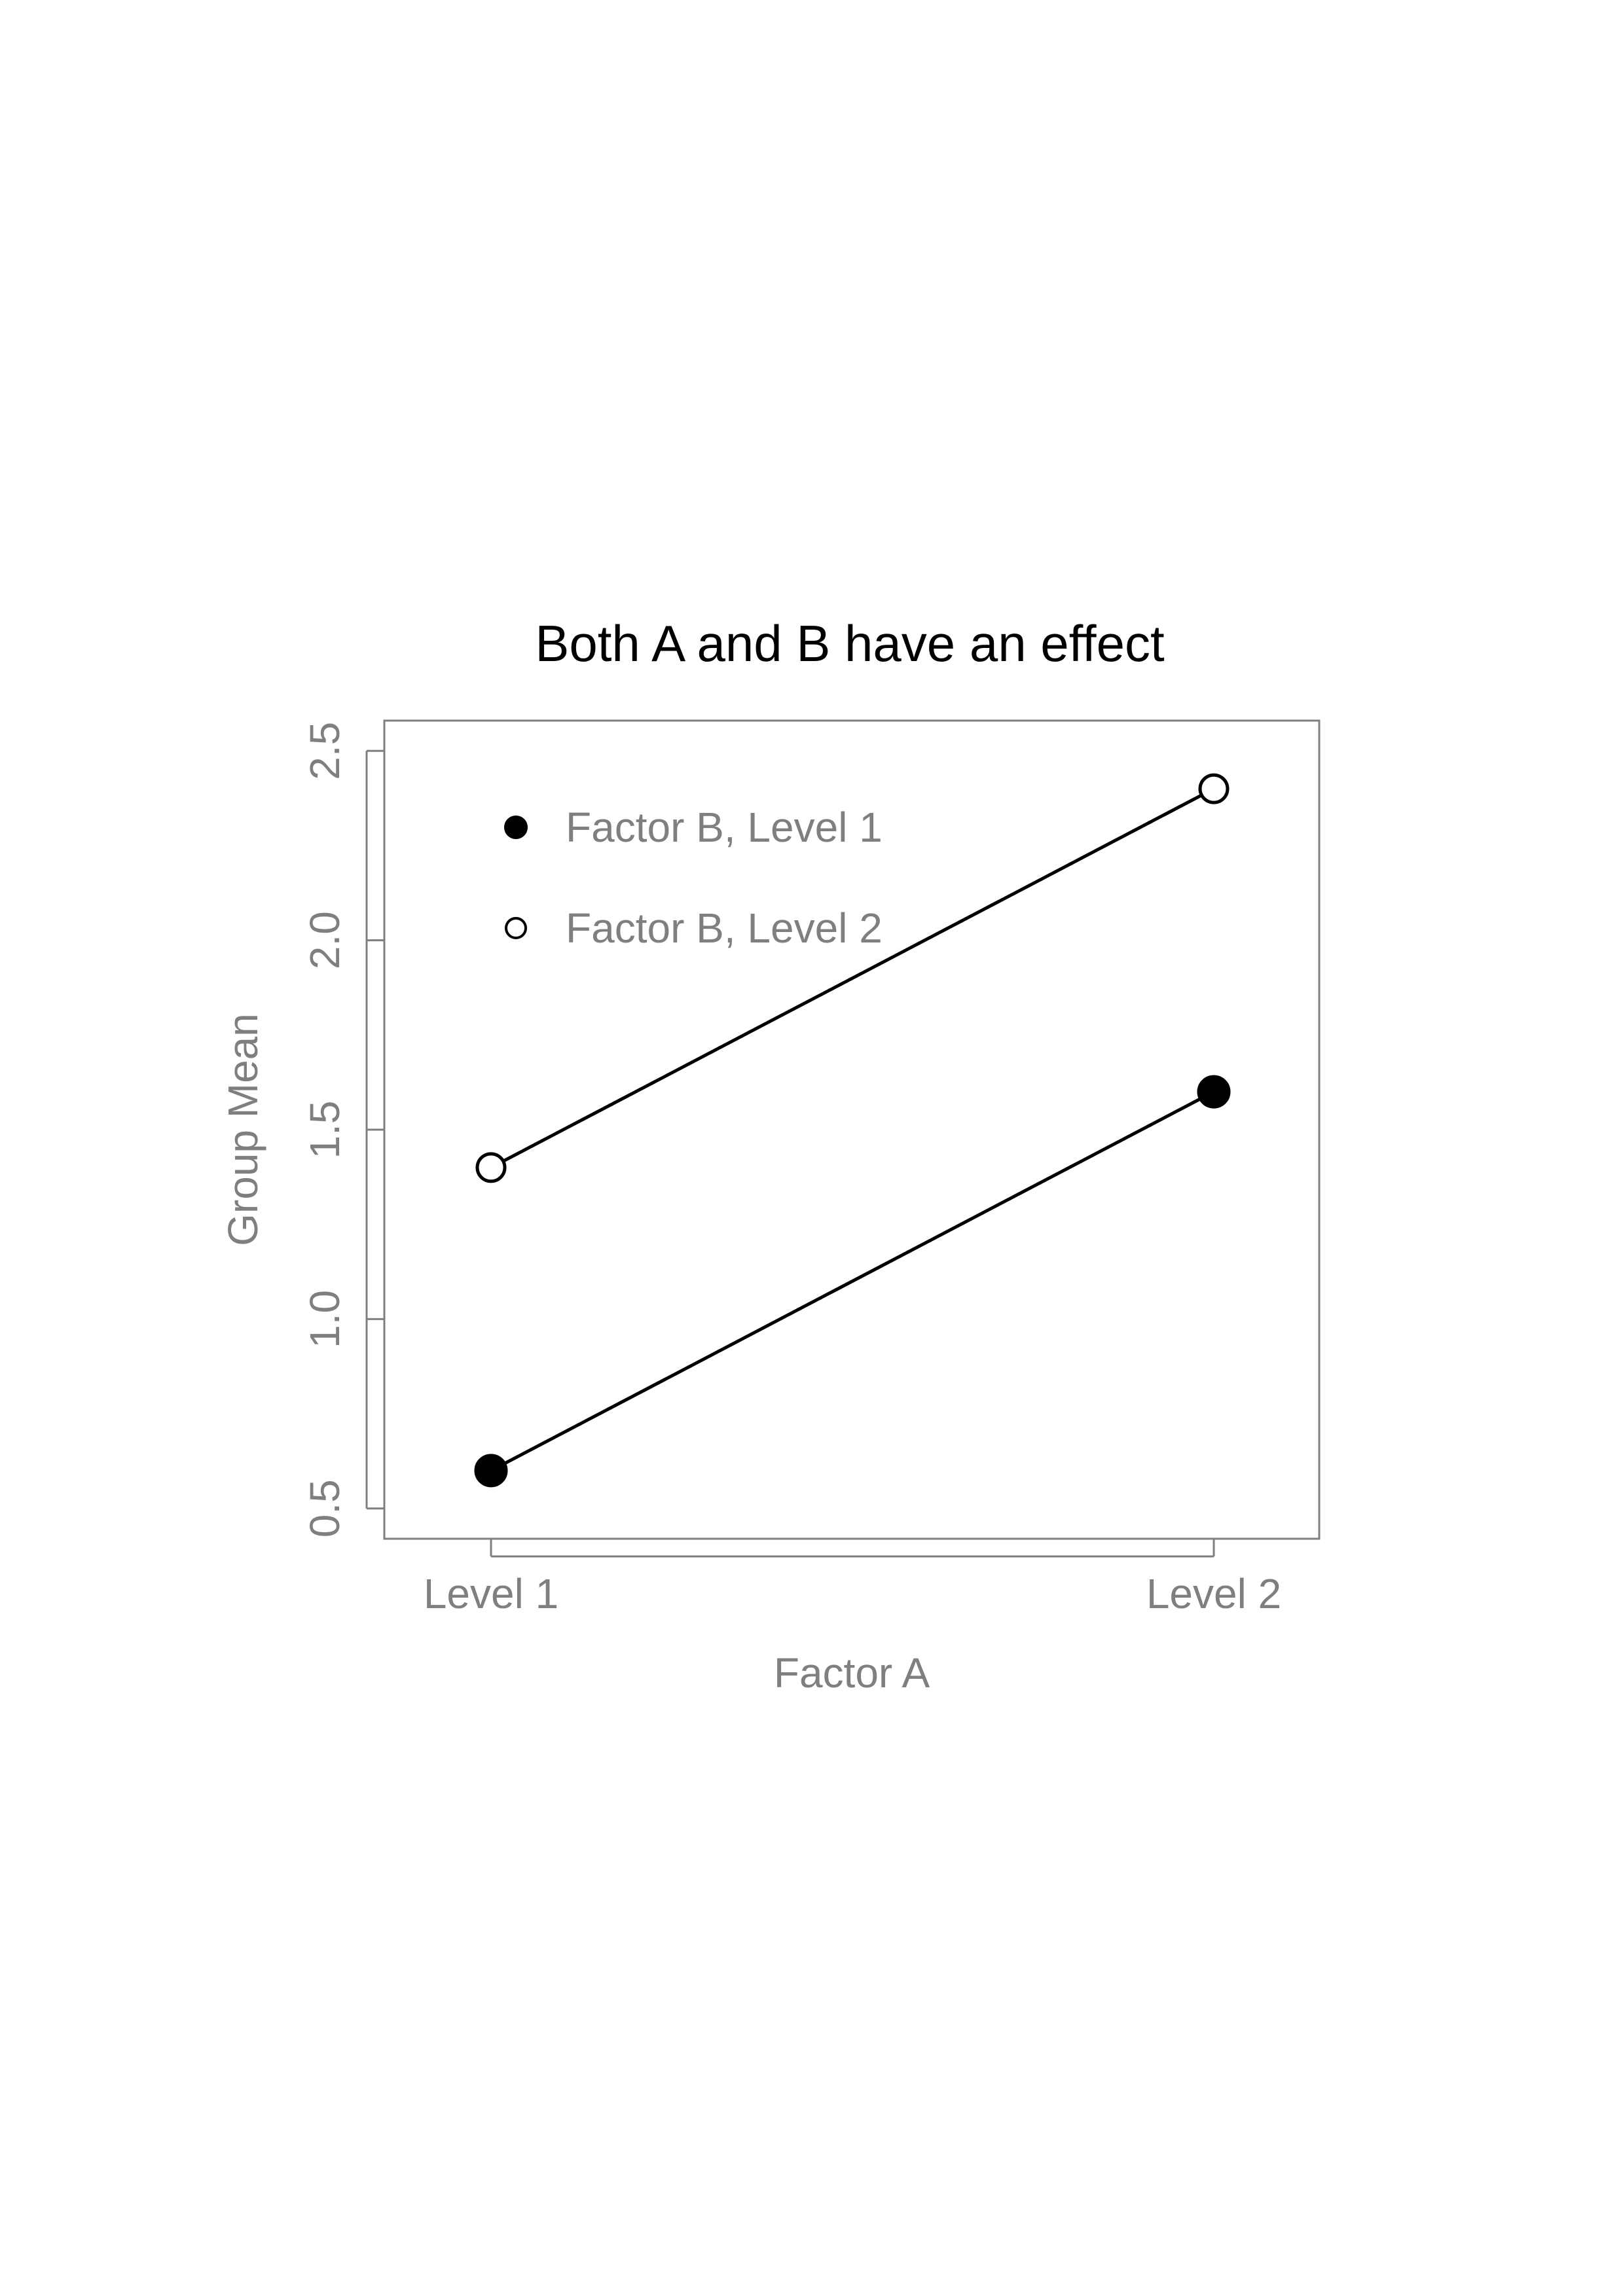 The height and width of the screenshot is (2296, 1623). I want to click on x-tick-label: Level 1, so click(491, 1594).